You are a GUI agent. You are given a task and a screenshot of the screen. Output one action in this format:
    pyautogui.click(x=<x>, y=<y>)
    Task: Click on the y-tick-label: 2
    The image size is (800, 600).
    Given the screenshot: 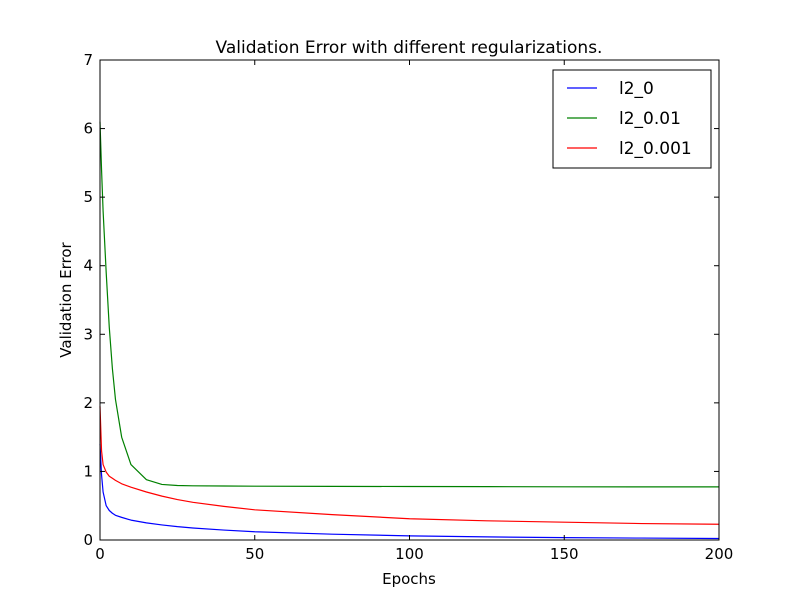 What is the action you would take?
    pyautogui.click(x=88, y=403)
    